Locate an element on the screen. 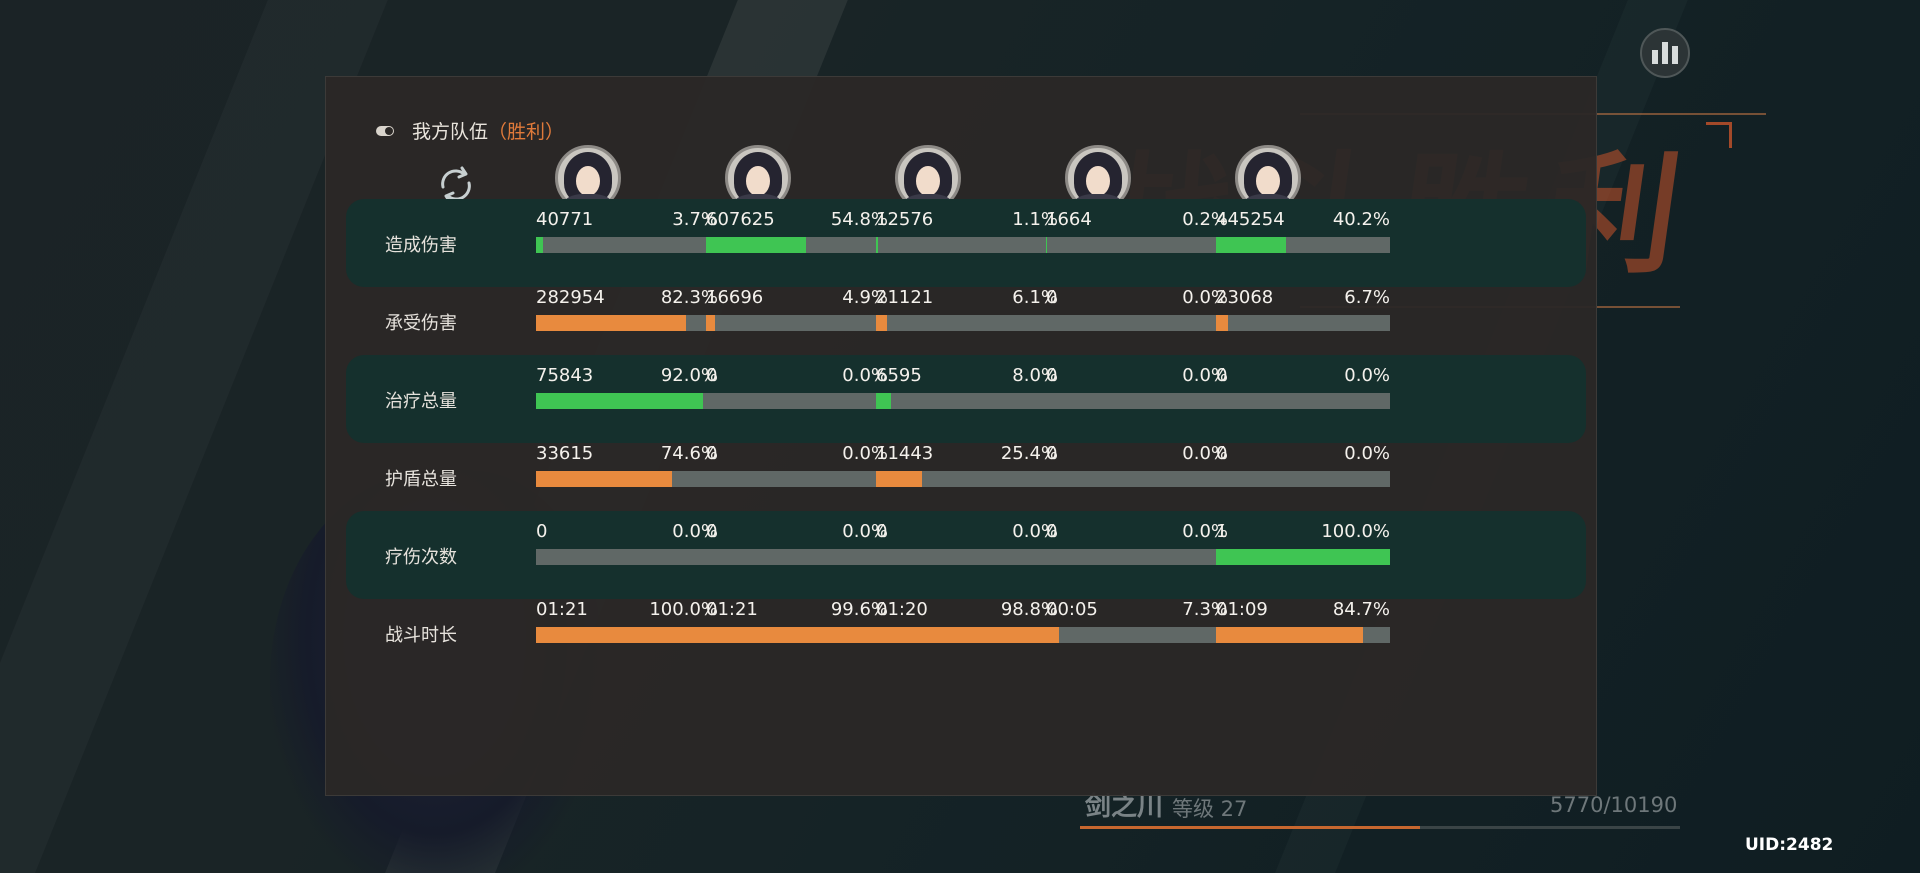  stat-value: 40771 is located at coordinates (565, 219).